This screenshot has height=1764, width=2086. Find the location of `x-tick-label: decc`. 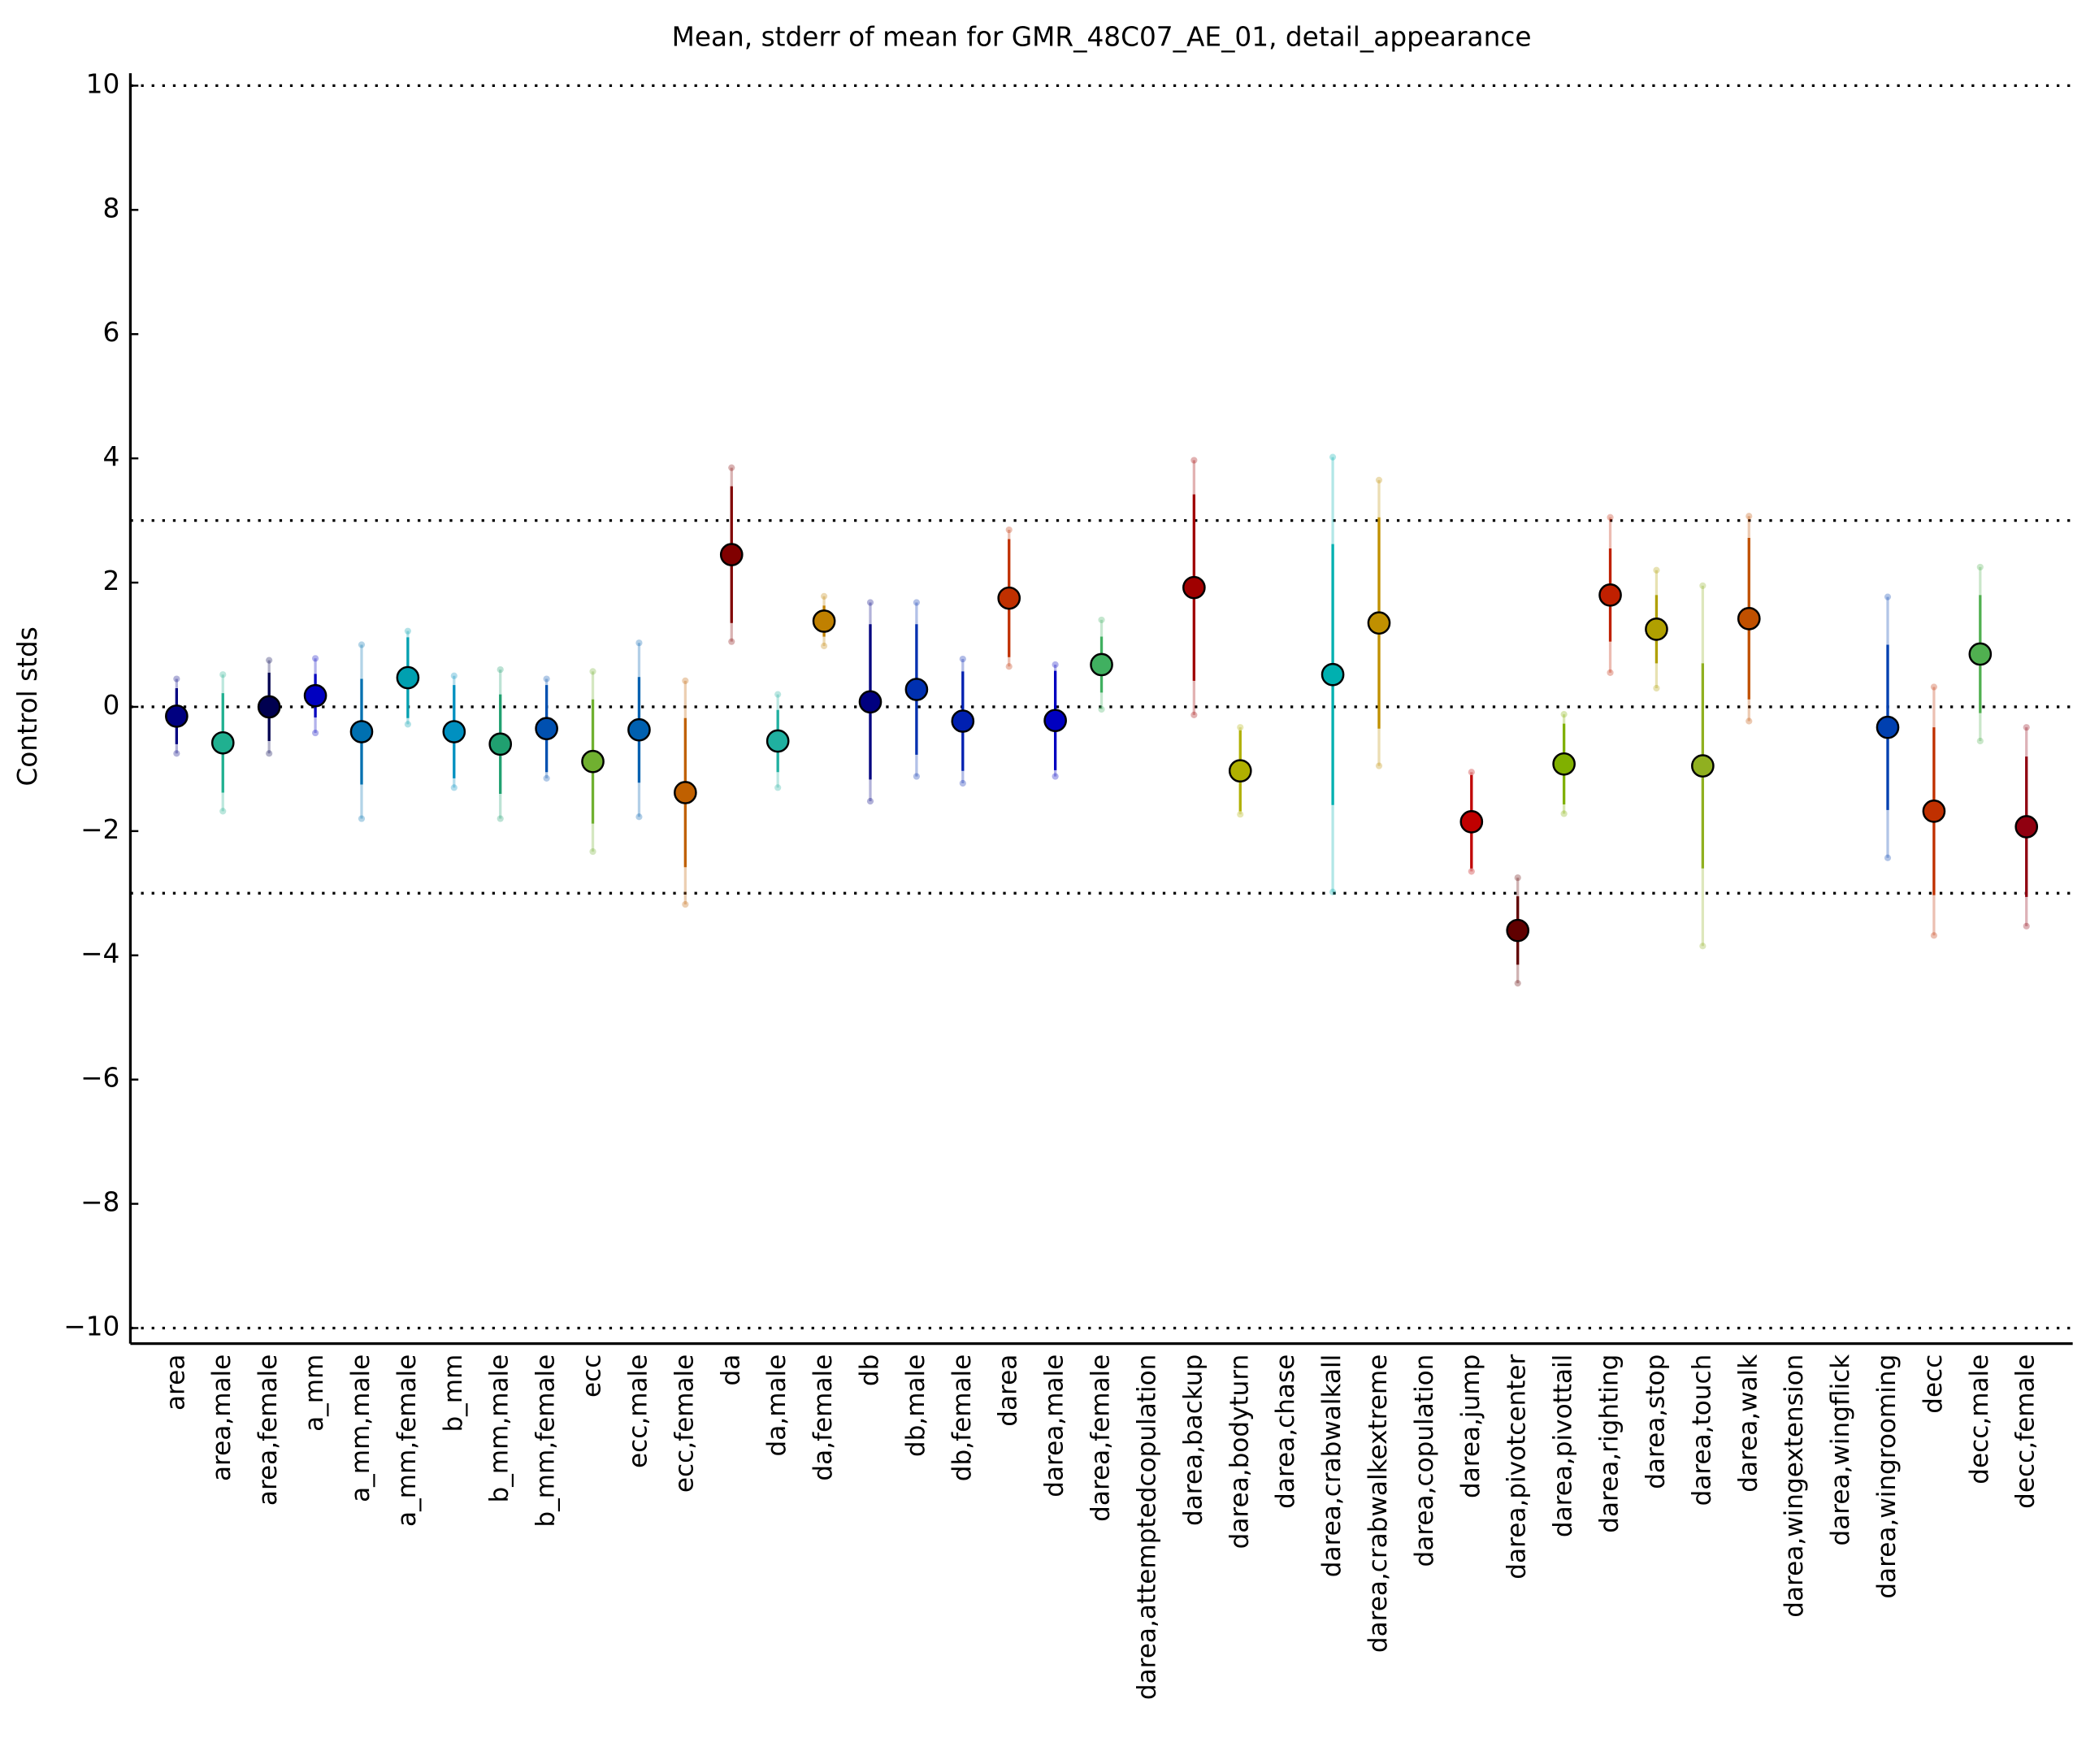

x-tick-label: decc is located at coordinates (1933, 1384).